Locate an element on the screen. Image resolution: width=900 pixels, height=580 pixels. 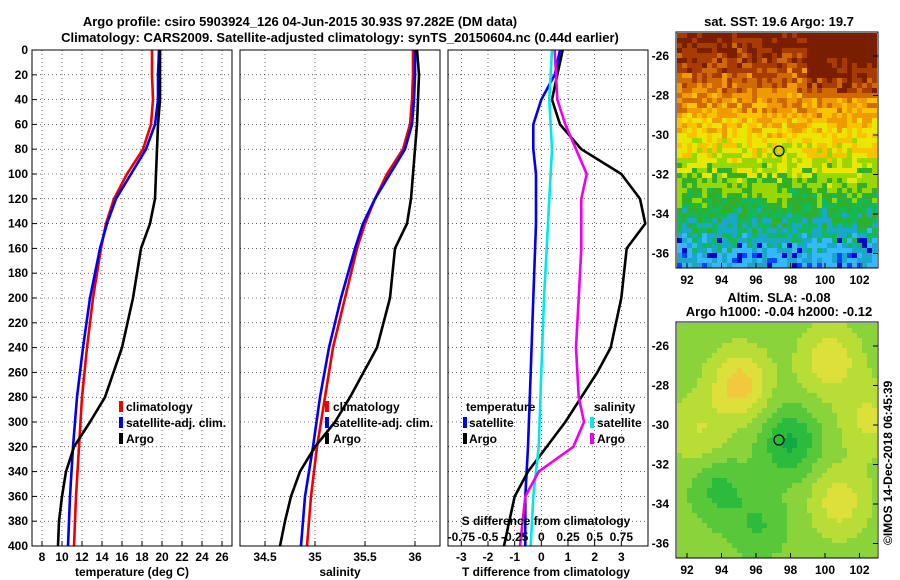
argo-location-marker-icon is located at coordinates (779, 440).